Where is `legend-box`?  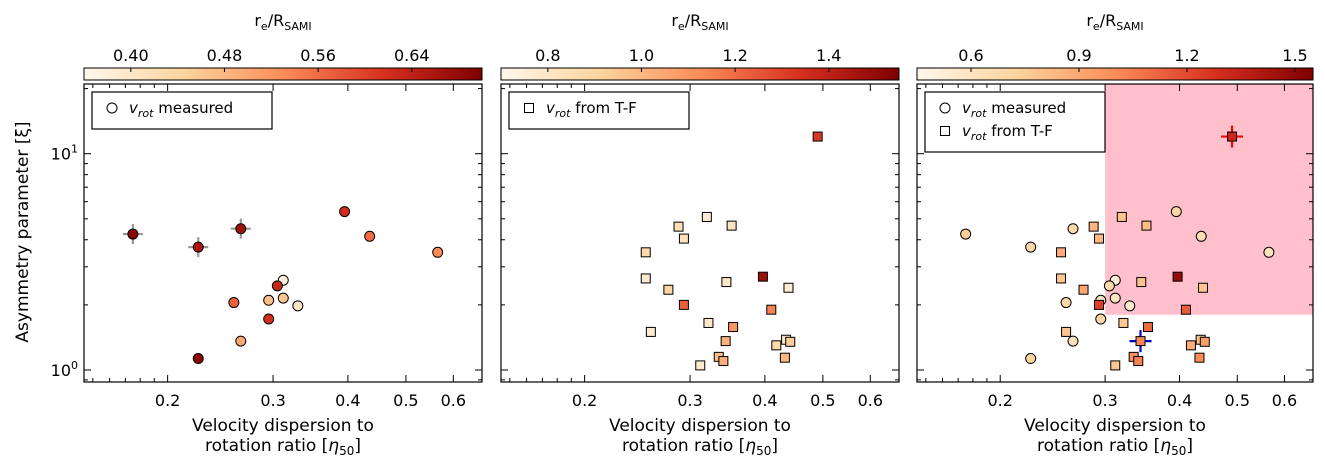
legend-box is located at coordinates (182, 110).